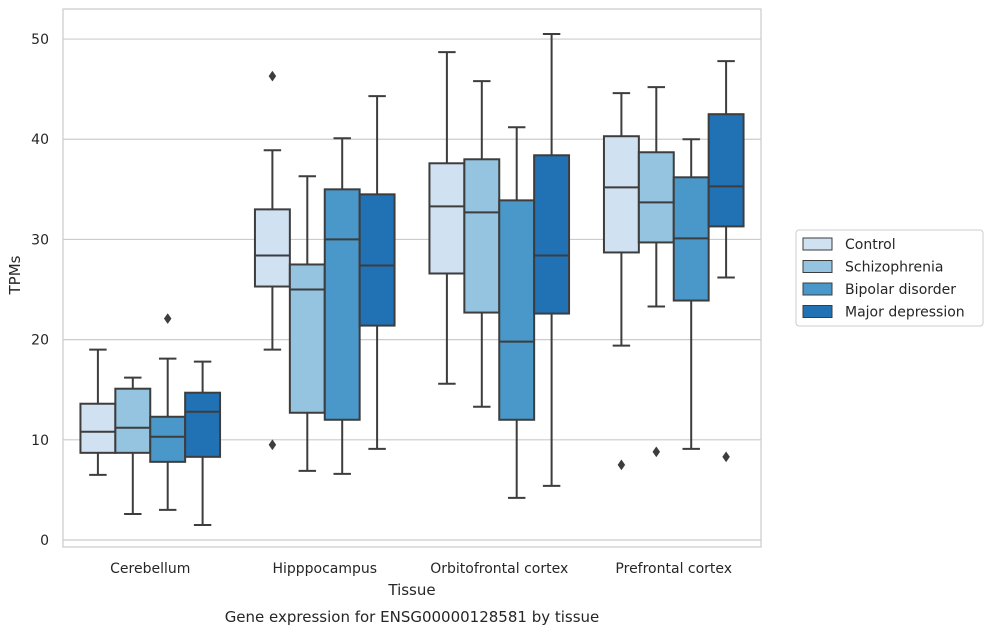  Describe the element at coordinates (15, 275) in the screenshot. I see `y-axis-label: TPMs` at that location.